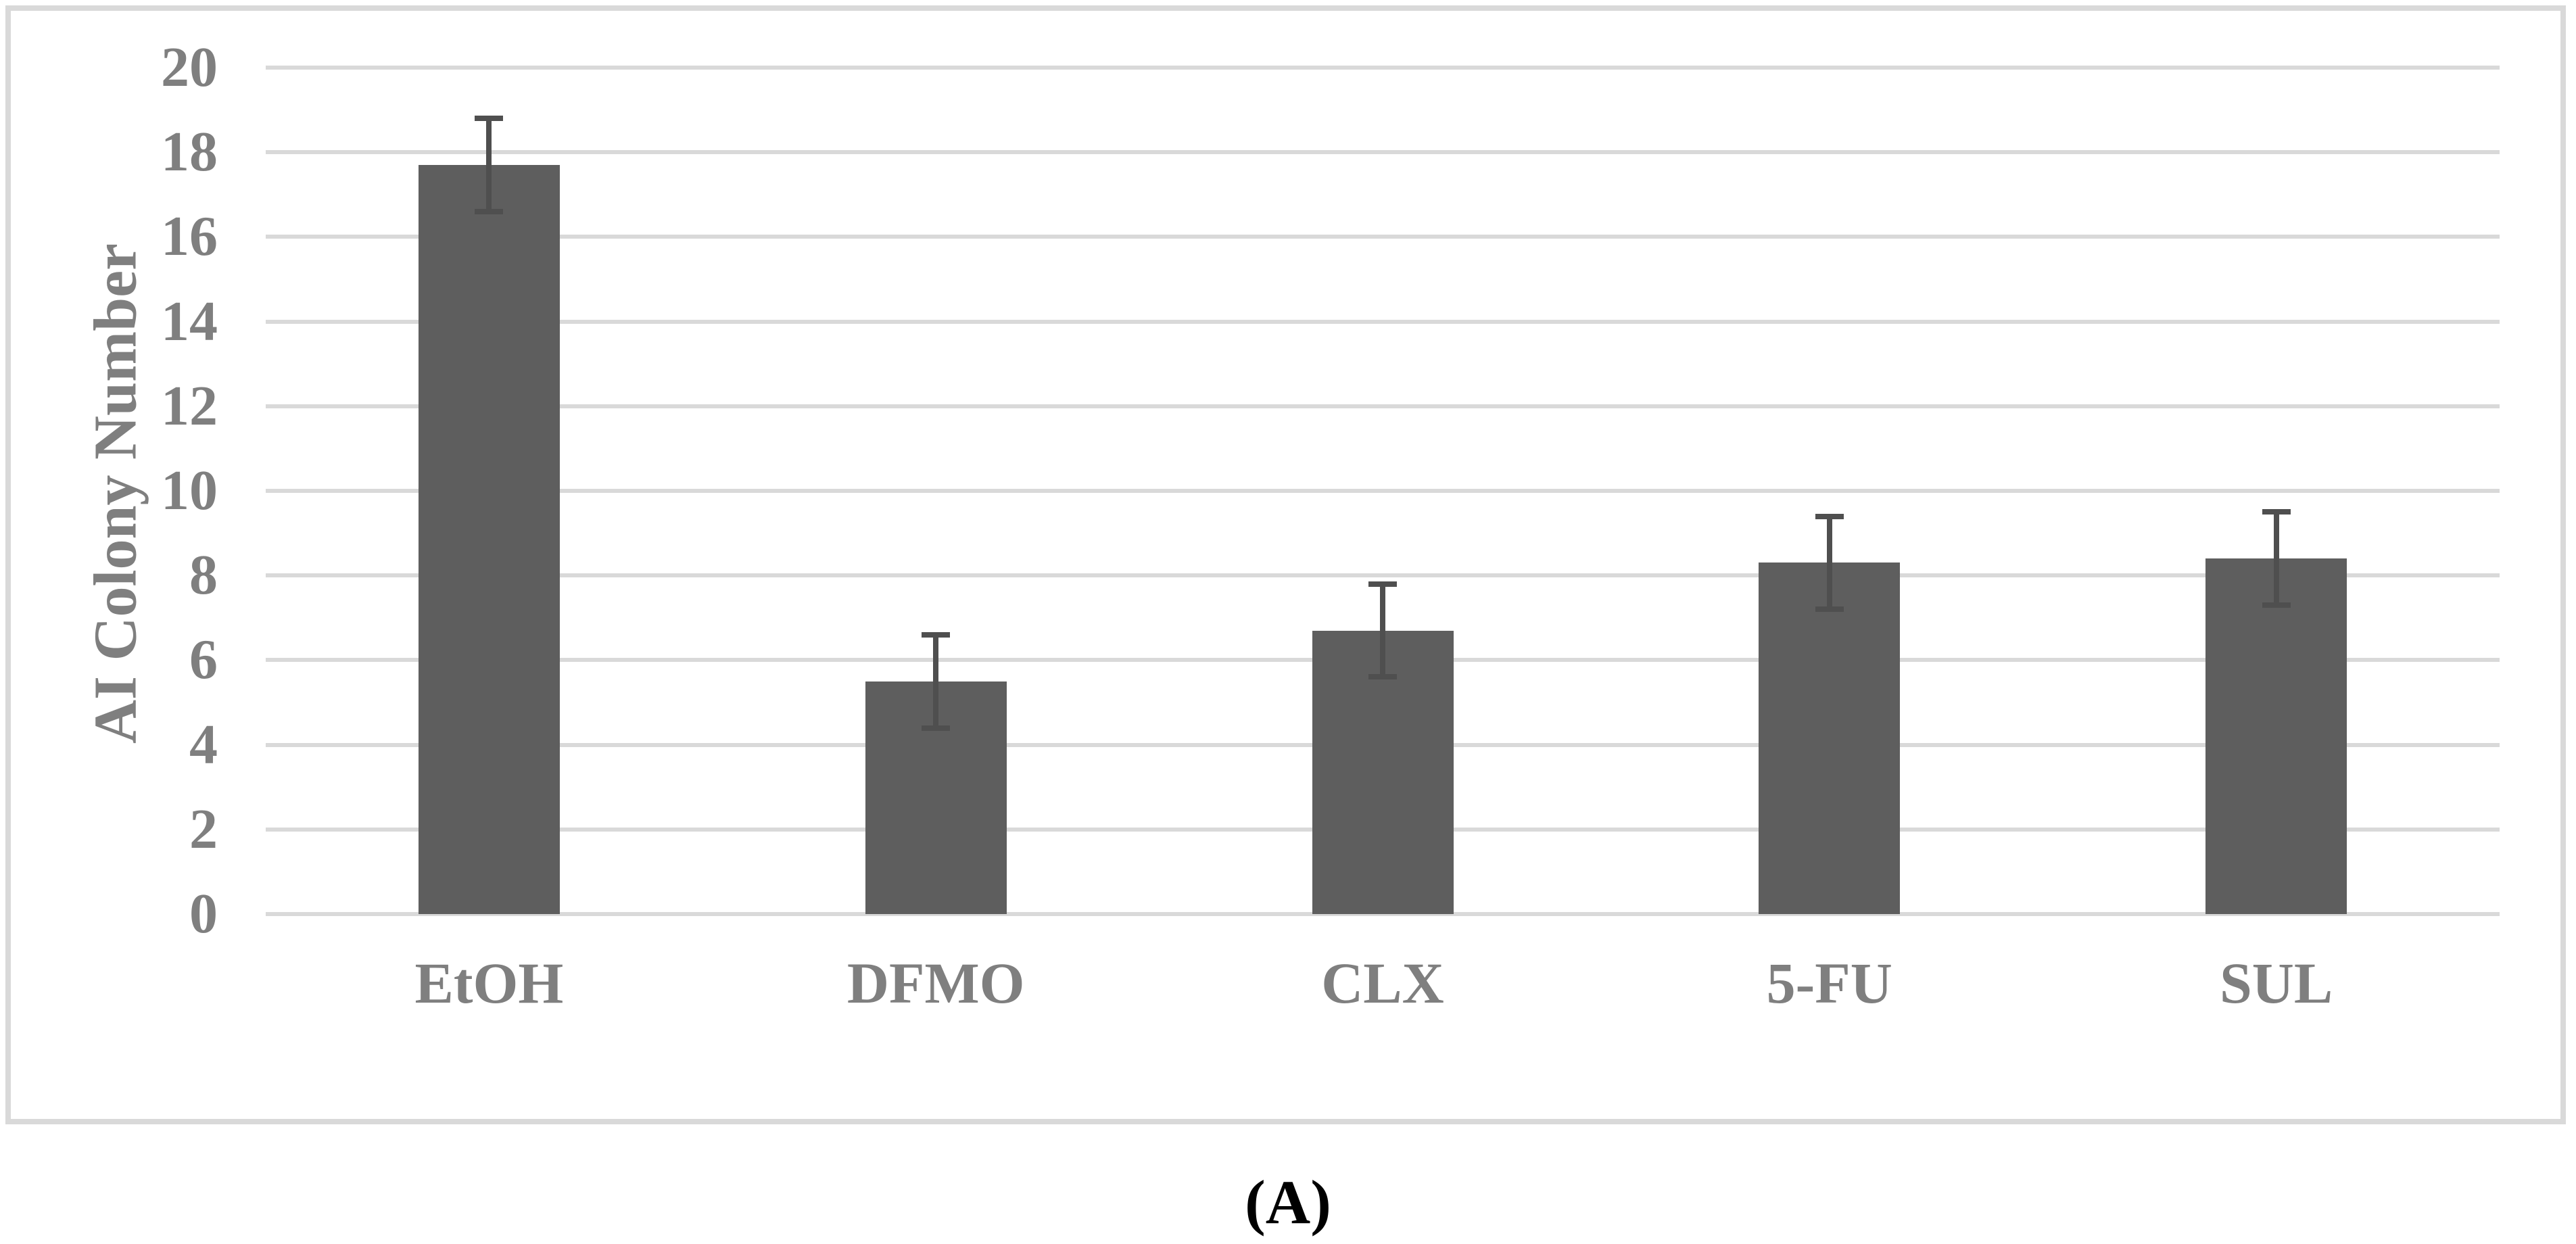  Describe the element at coordinates (1288, 1202) in the screenshot. I see `figure-caption: (A)` at that location.